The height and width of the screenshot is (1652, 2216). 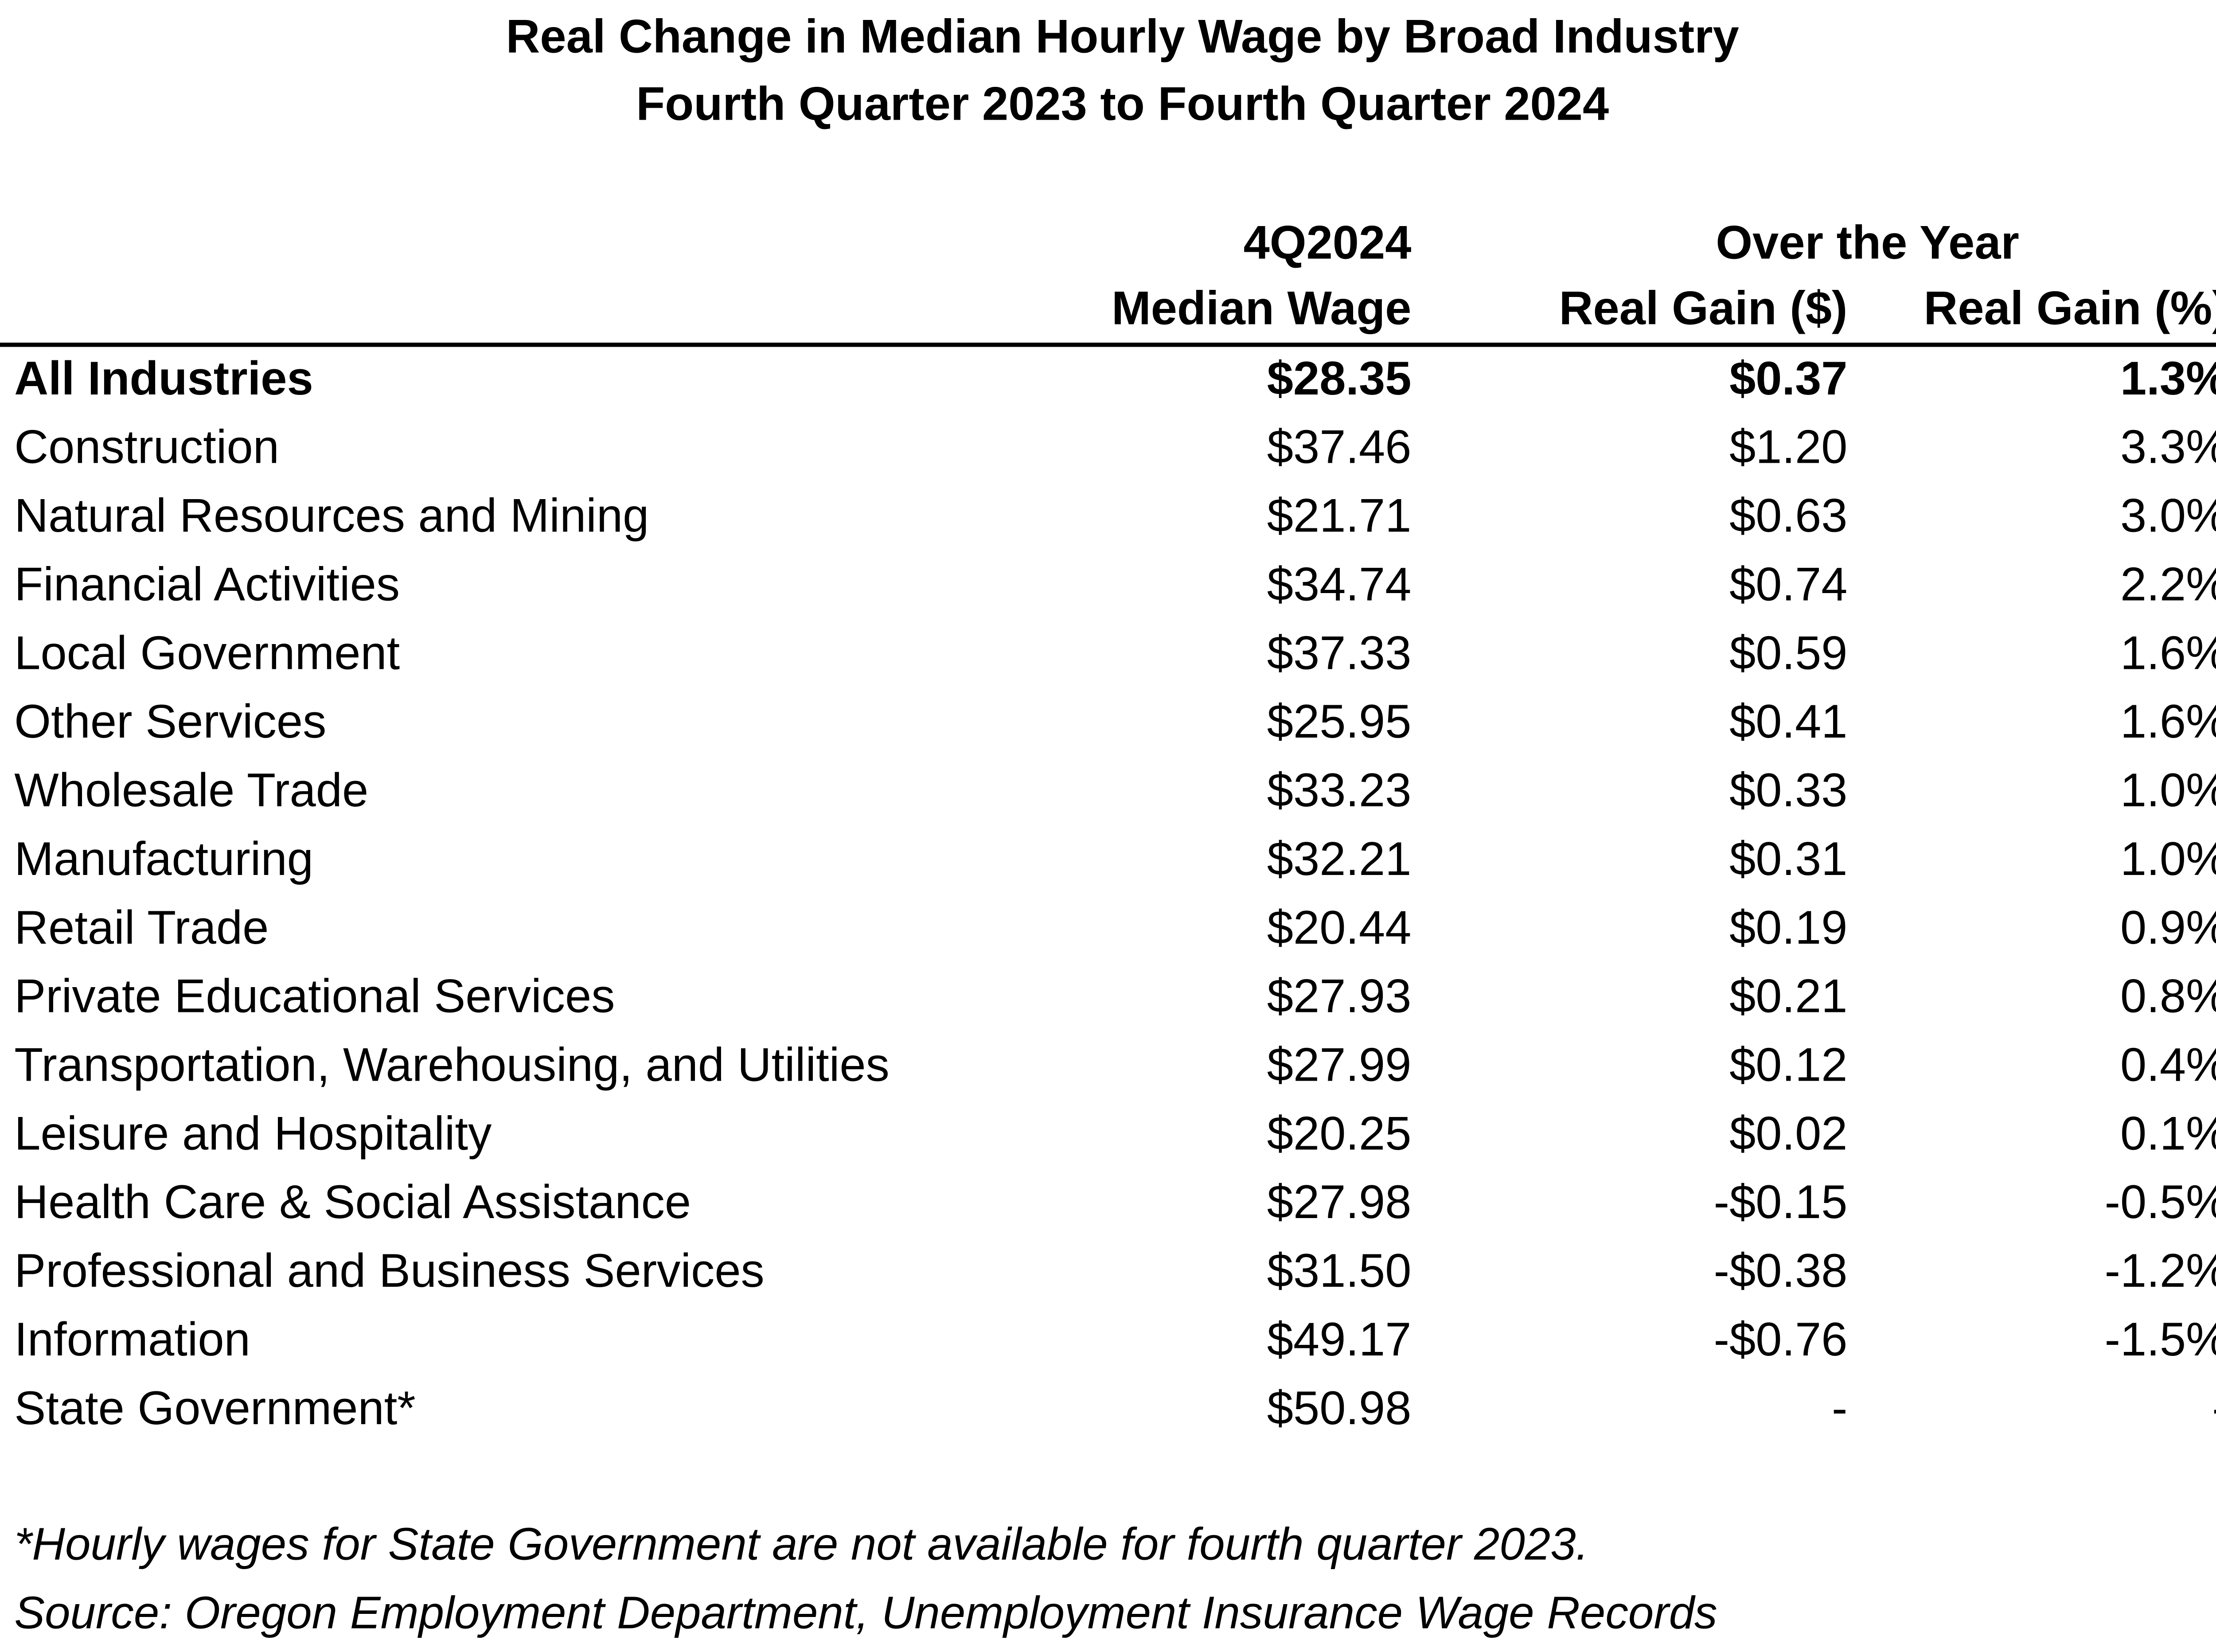 I want to click on cell: 1.3%, so click(x=2168, y=378).